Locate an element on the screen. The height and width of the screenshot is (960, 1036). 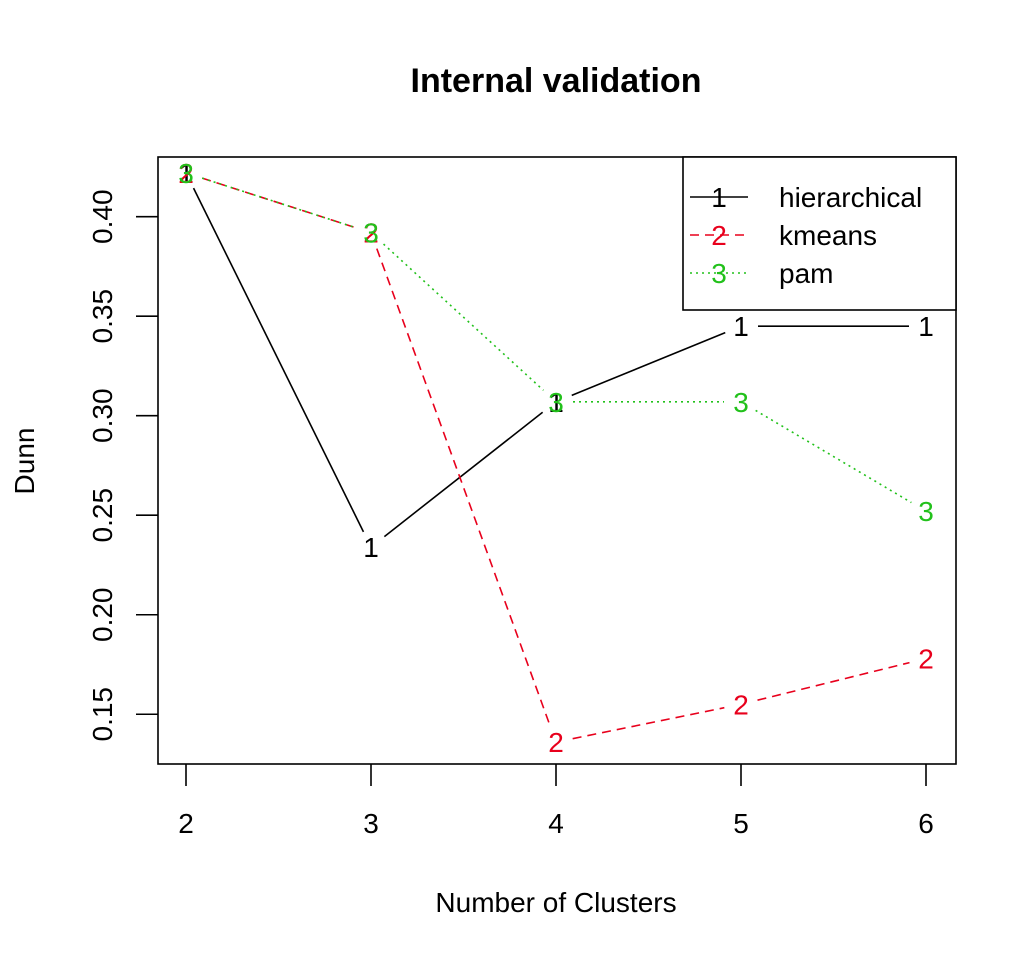
legend: 1 hierarchical 2 kmeans 3 pam is located at coordinates (819, 233).